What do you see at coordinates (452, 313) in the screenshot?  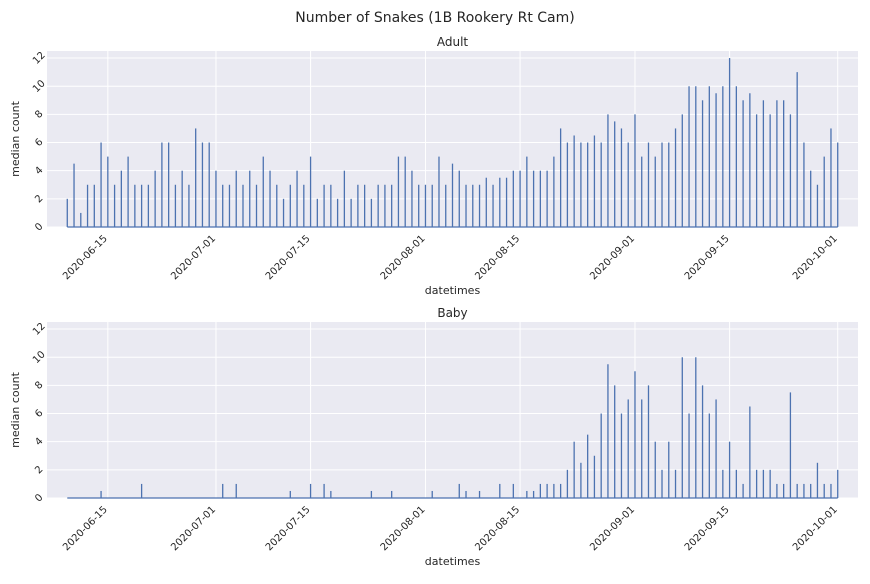 I see `panel-title: Baby` at bounding box center [452, 313].